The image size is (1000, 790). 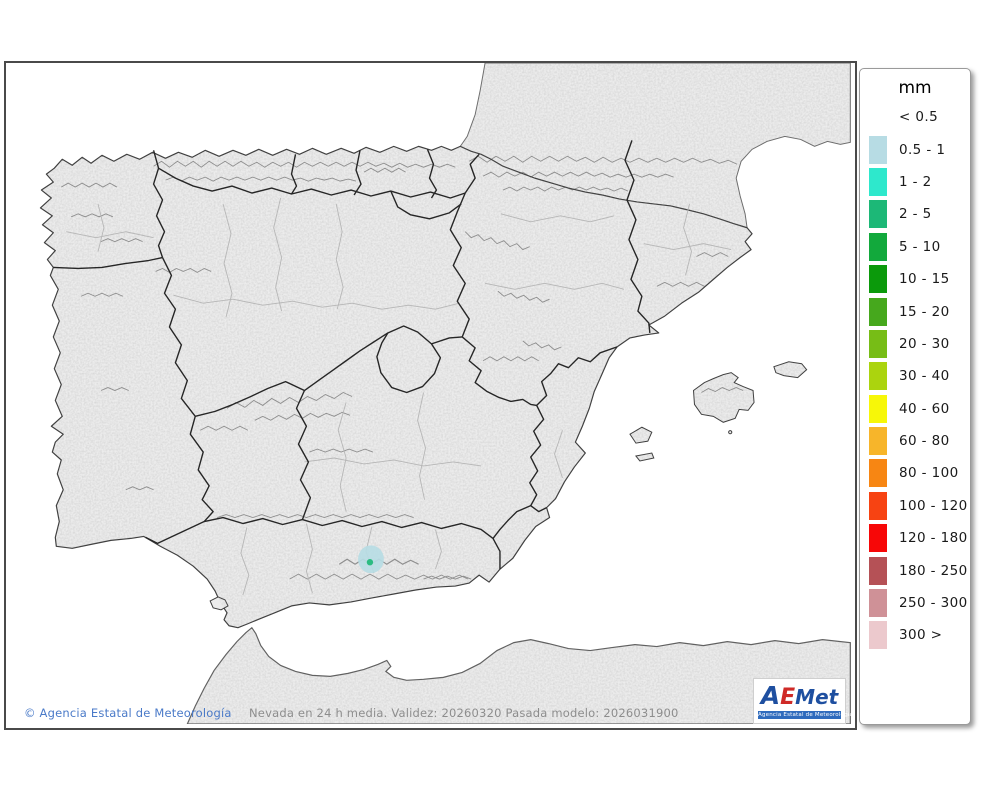 I want to click on legend-row: 180 - 250, so click(x=915, y=570).